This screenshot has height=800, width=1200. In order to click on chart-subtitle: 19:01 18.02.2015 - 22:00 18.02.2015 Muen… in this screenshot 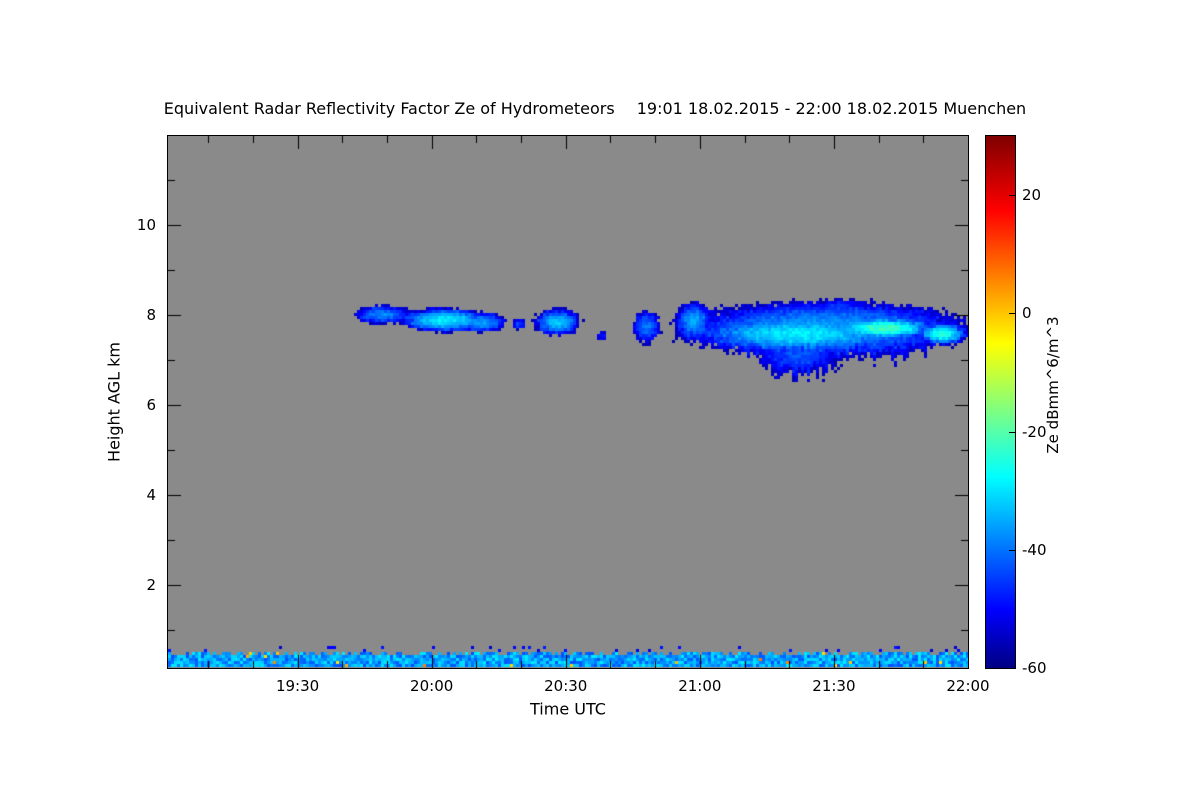, I will do `click(831, 108)`.